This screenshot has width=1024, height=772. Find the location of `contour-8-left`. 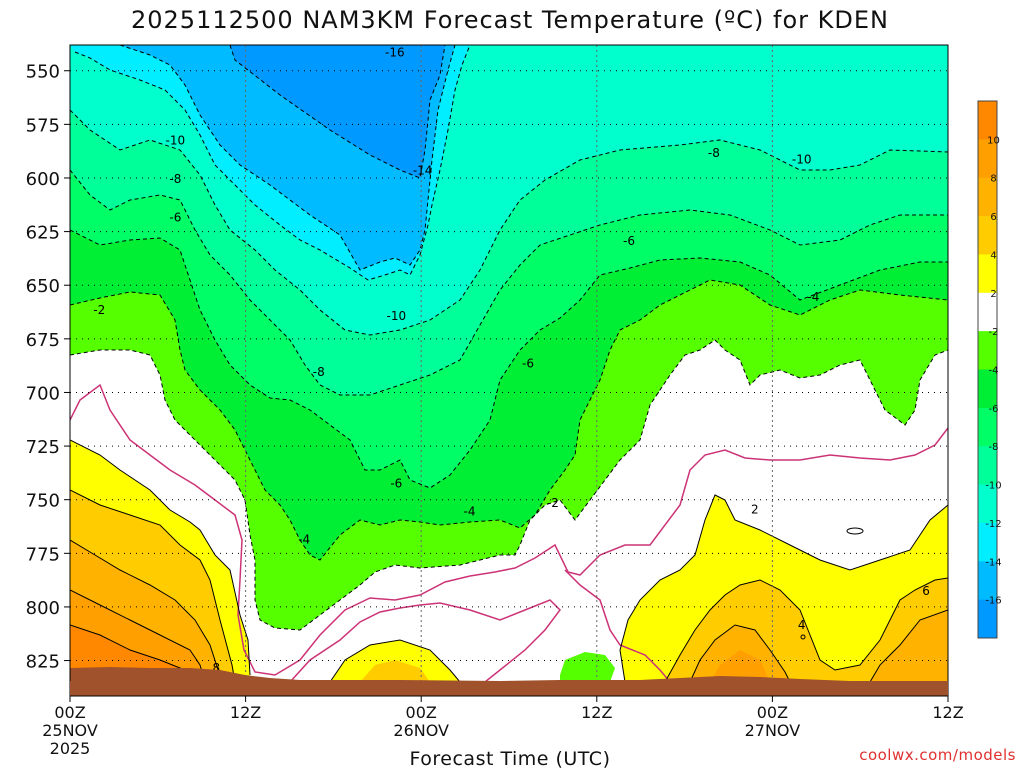

contour-8-left is located at coordinates (138, 635).